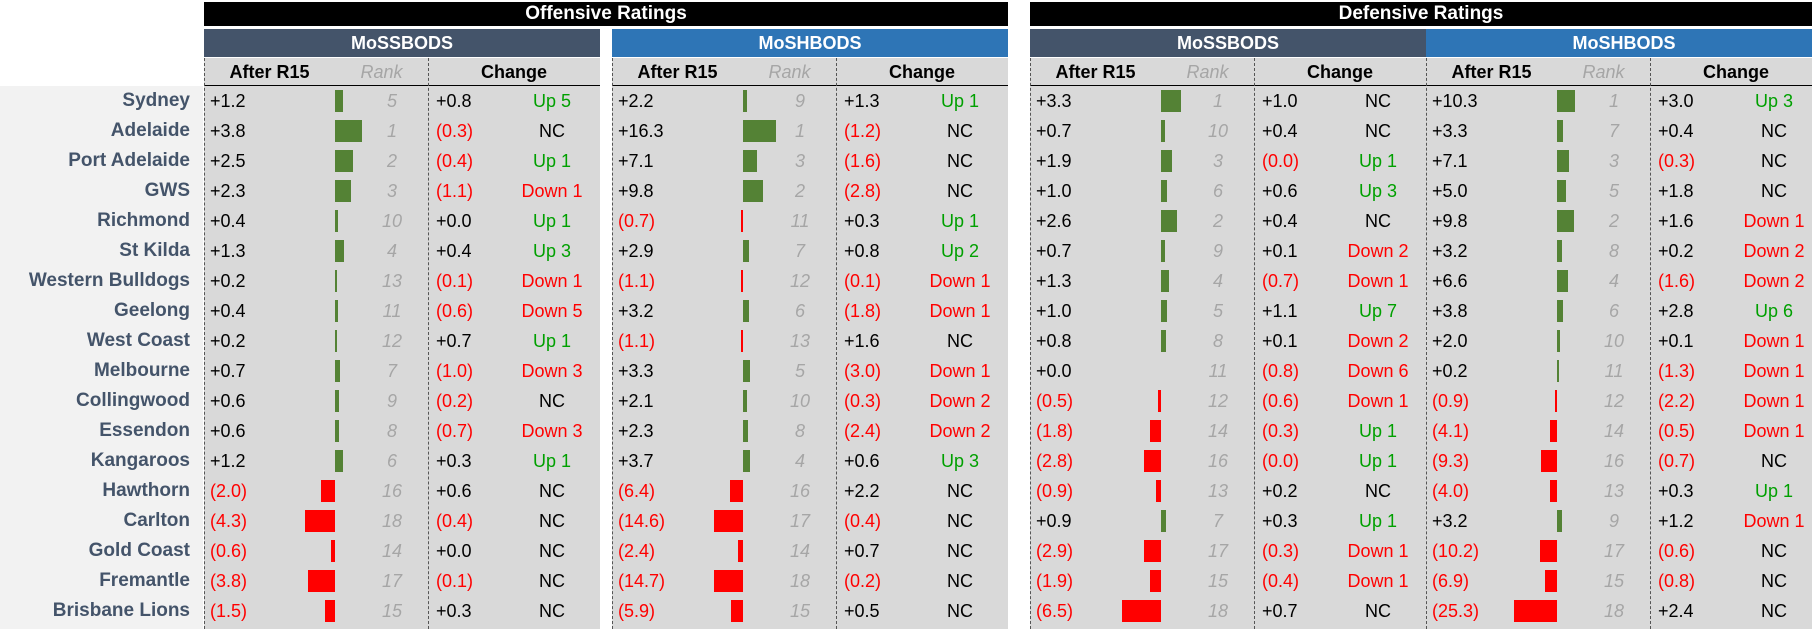 This screenshot has height=629, width=1812. What do you see at coordinates (1218, 611) in the screenshot?
I see `rank-value: 18` at bounding box center [1218, 611].